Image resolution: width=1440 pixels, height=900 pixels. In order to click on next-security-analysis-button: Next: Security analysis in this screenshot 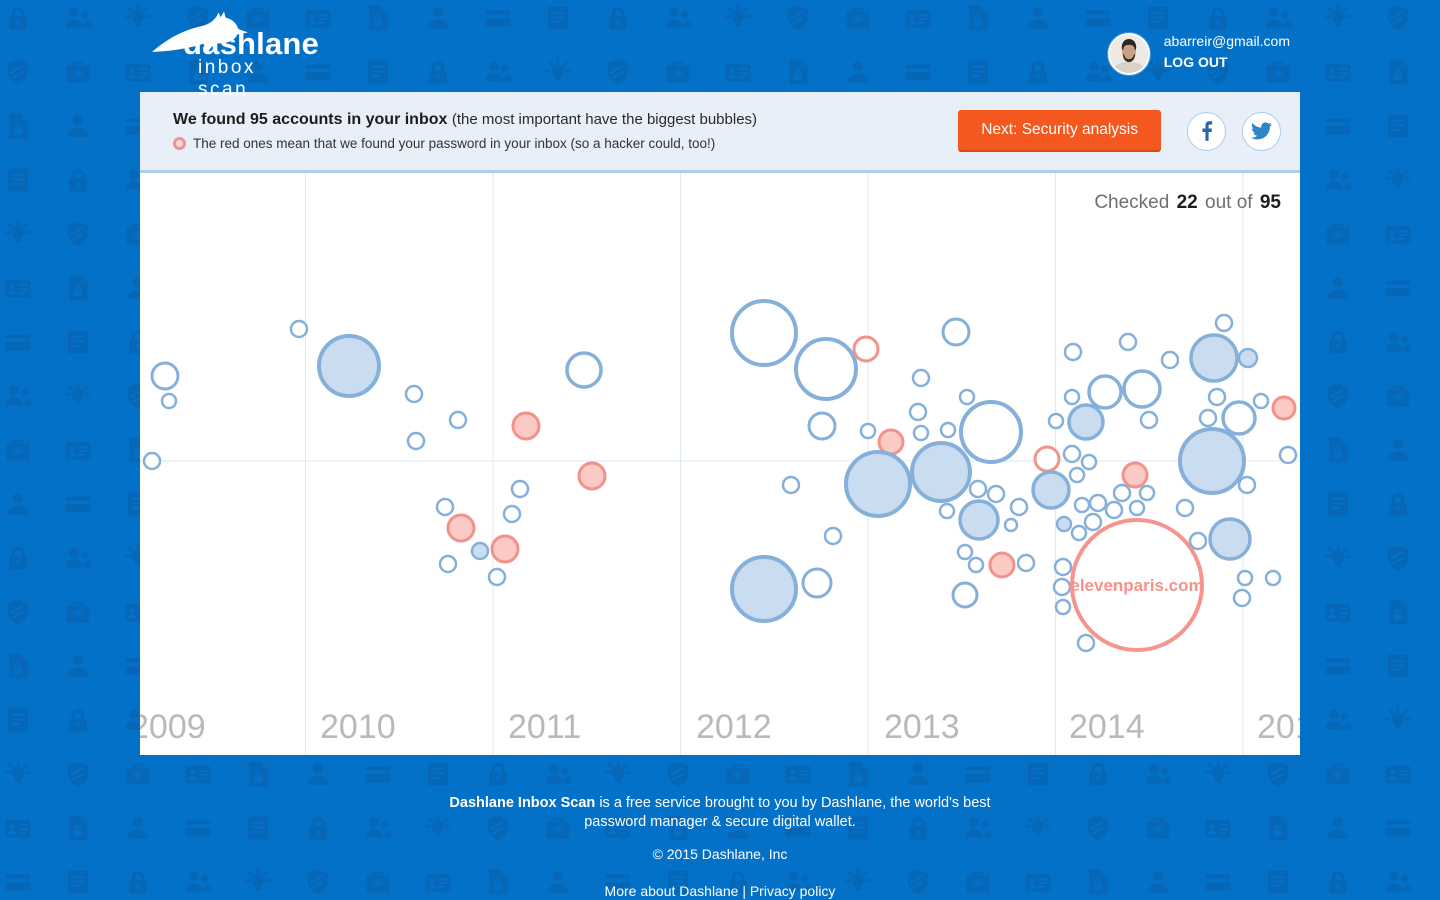, I will do `click(1059, 131)`.